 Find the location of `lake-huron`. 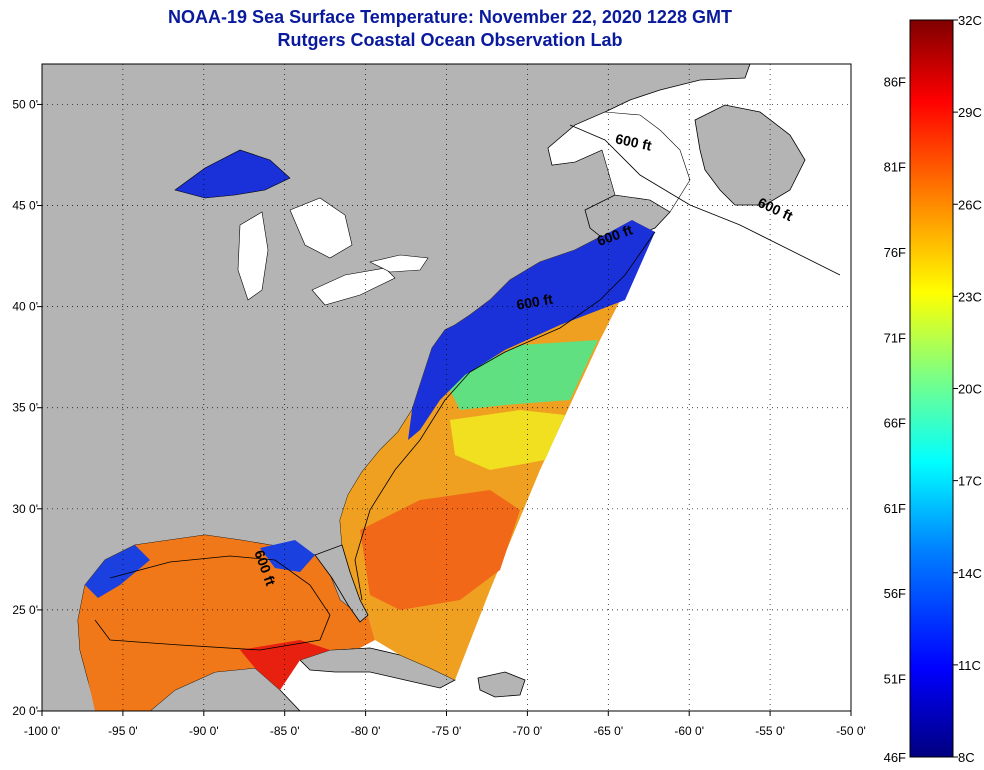

lake-huron is located at coordinates (321, 228).